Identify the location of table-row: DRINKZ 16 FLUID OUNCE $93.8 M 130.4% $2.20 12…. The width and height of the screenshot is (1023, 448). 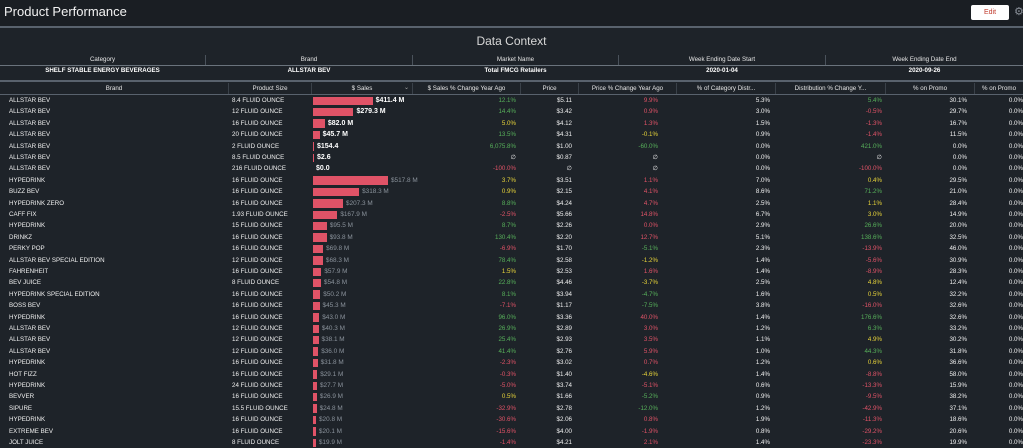
(511, 237).